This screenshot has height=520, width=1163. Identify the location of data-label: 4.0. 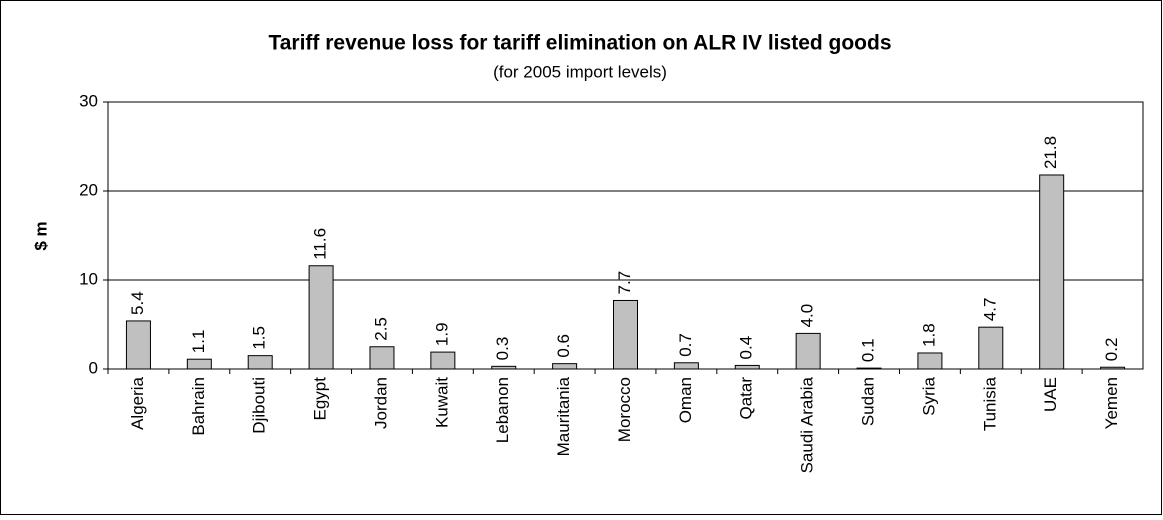
(807, 316).